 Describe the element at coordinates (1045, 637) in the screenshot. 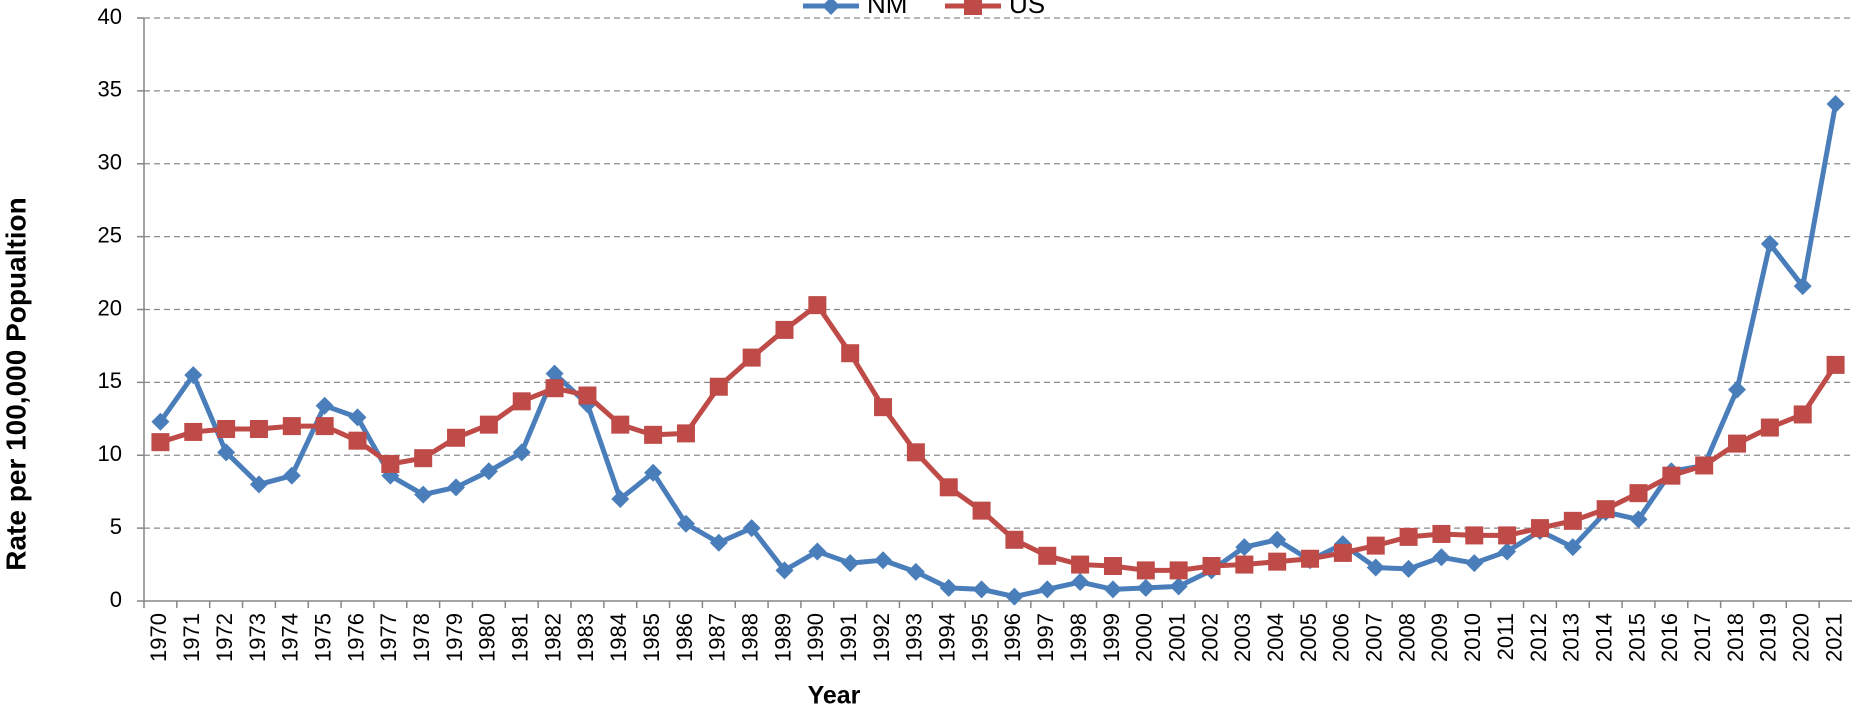

I see `x-tick-label: 1997` at that location.